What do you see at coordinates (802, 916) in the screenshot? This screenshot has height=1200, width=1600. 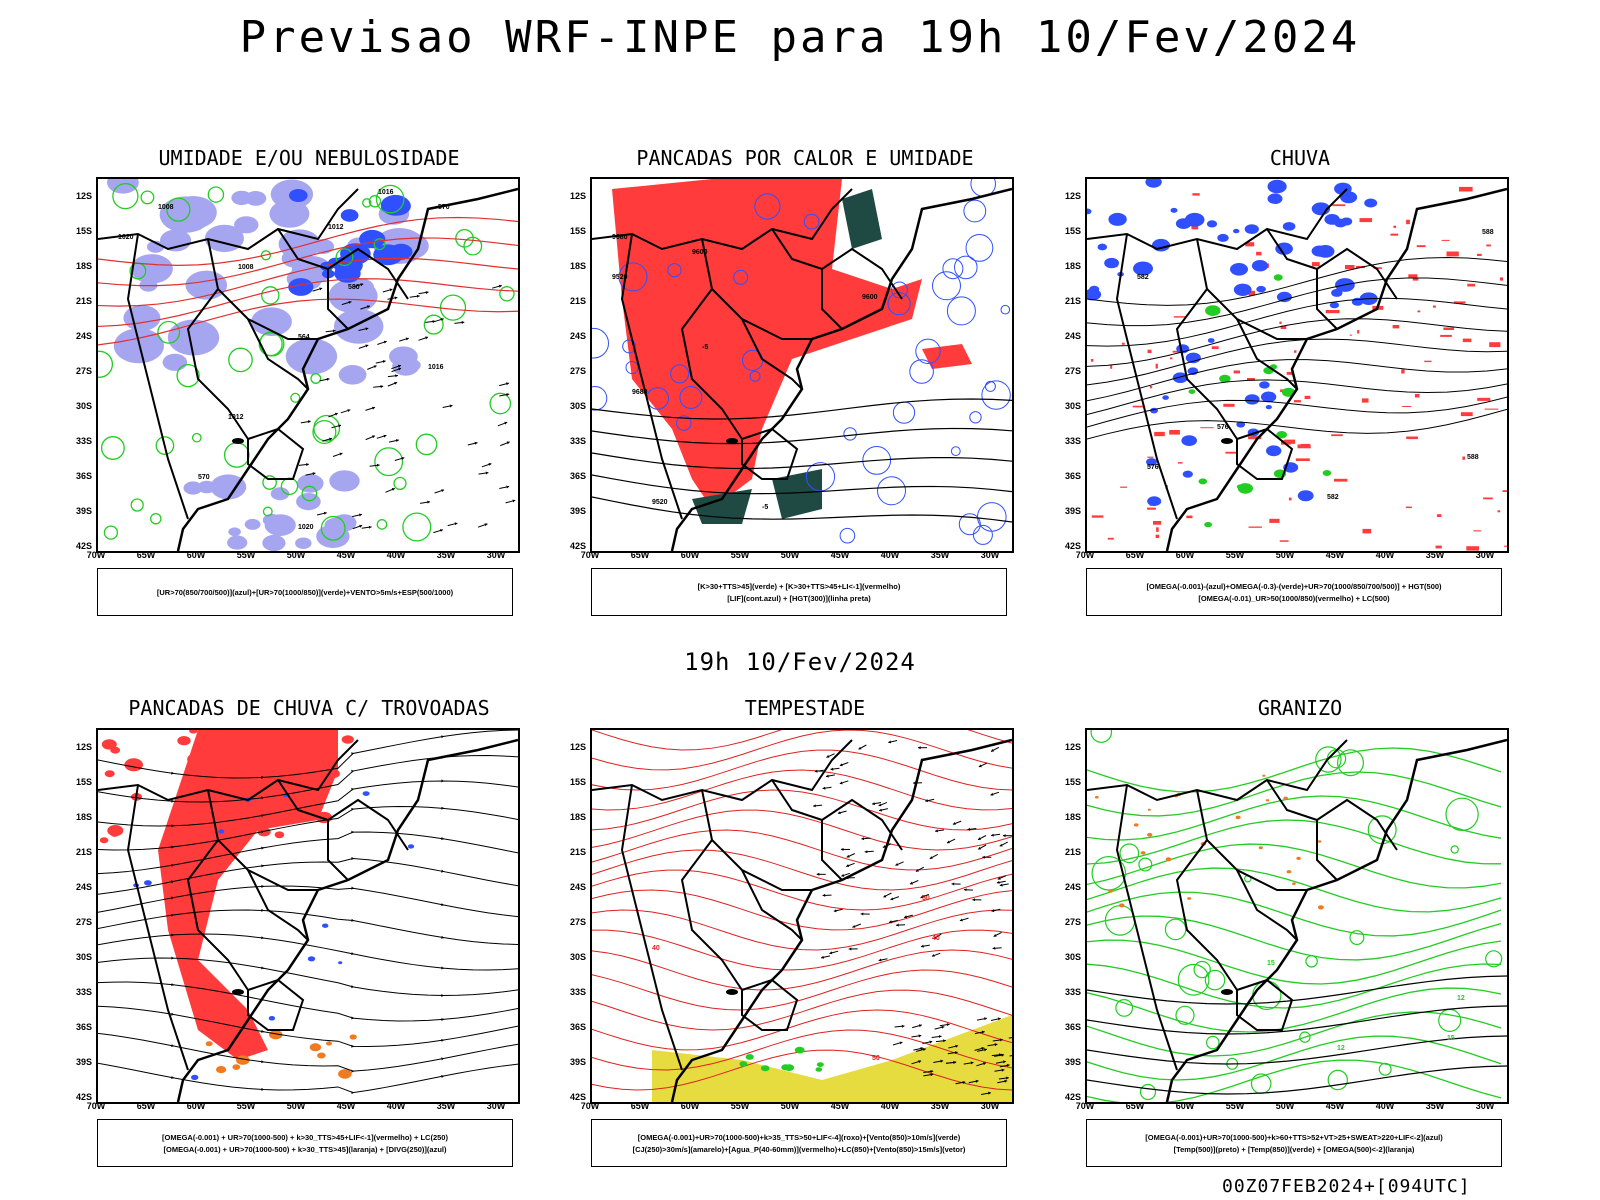 I see `map-panel-tempestade: 40 50 40 50` at bounding box center [802, 916].